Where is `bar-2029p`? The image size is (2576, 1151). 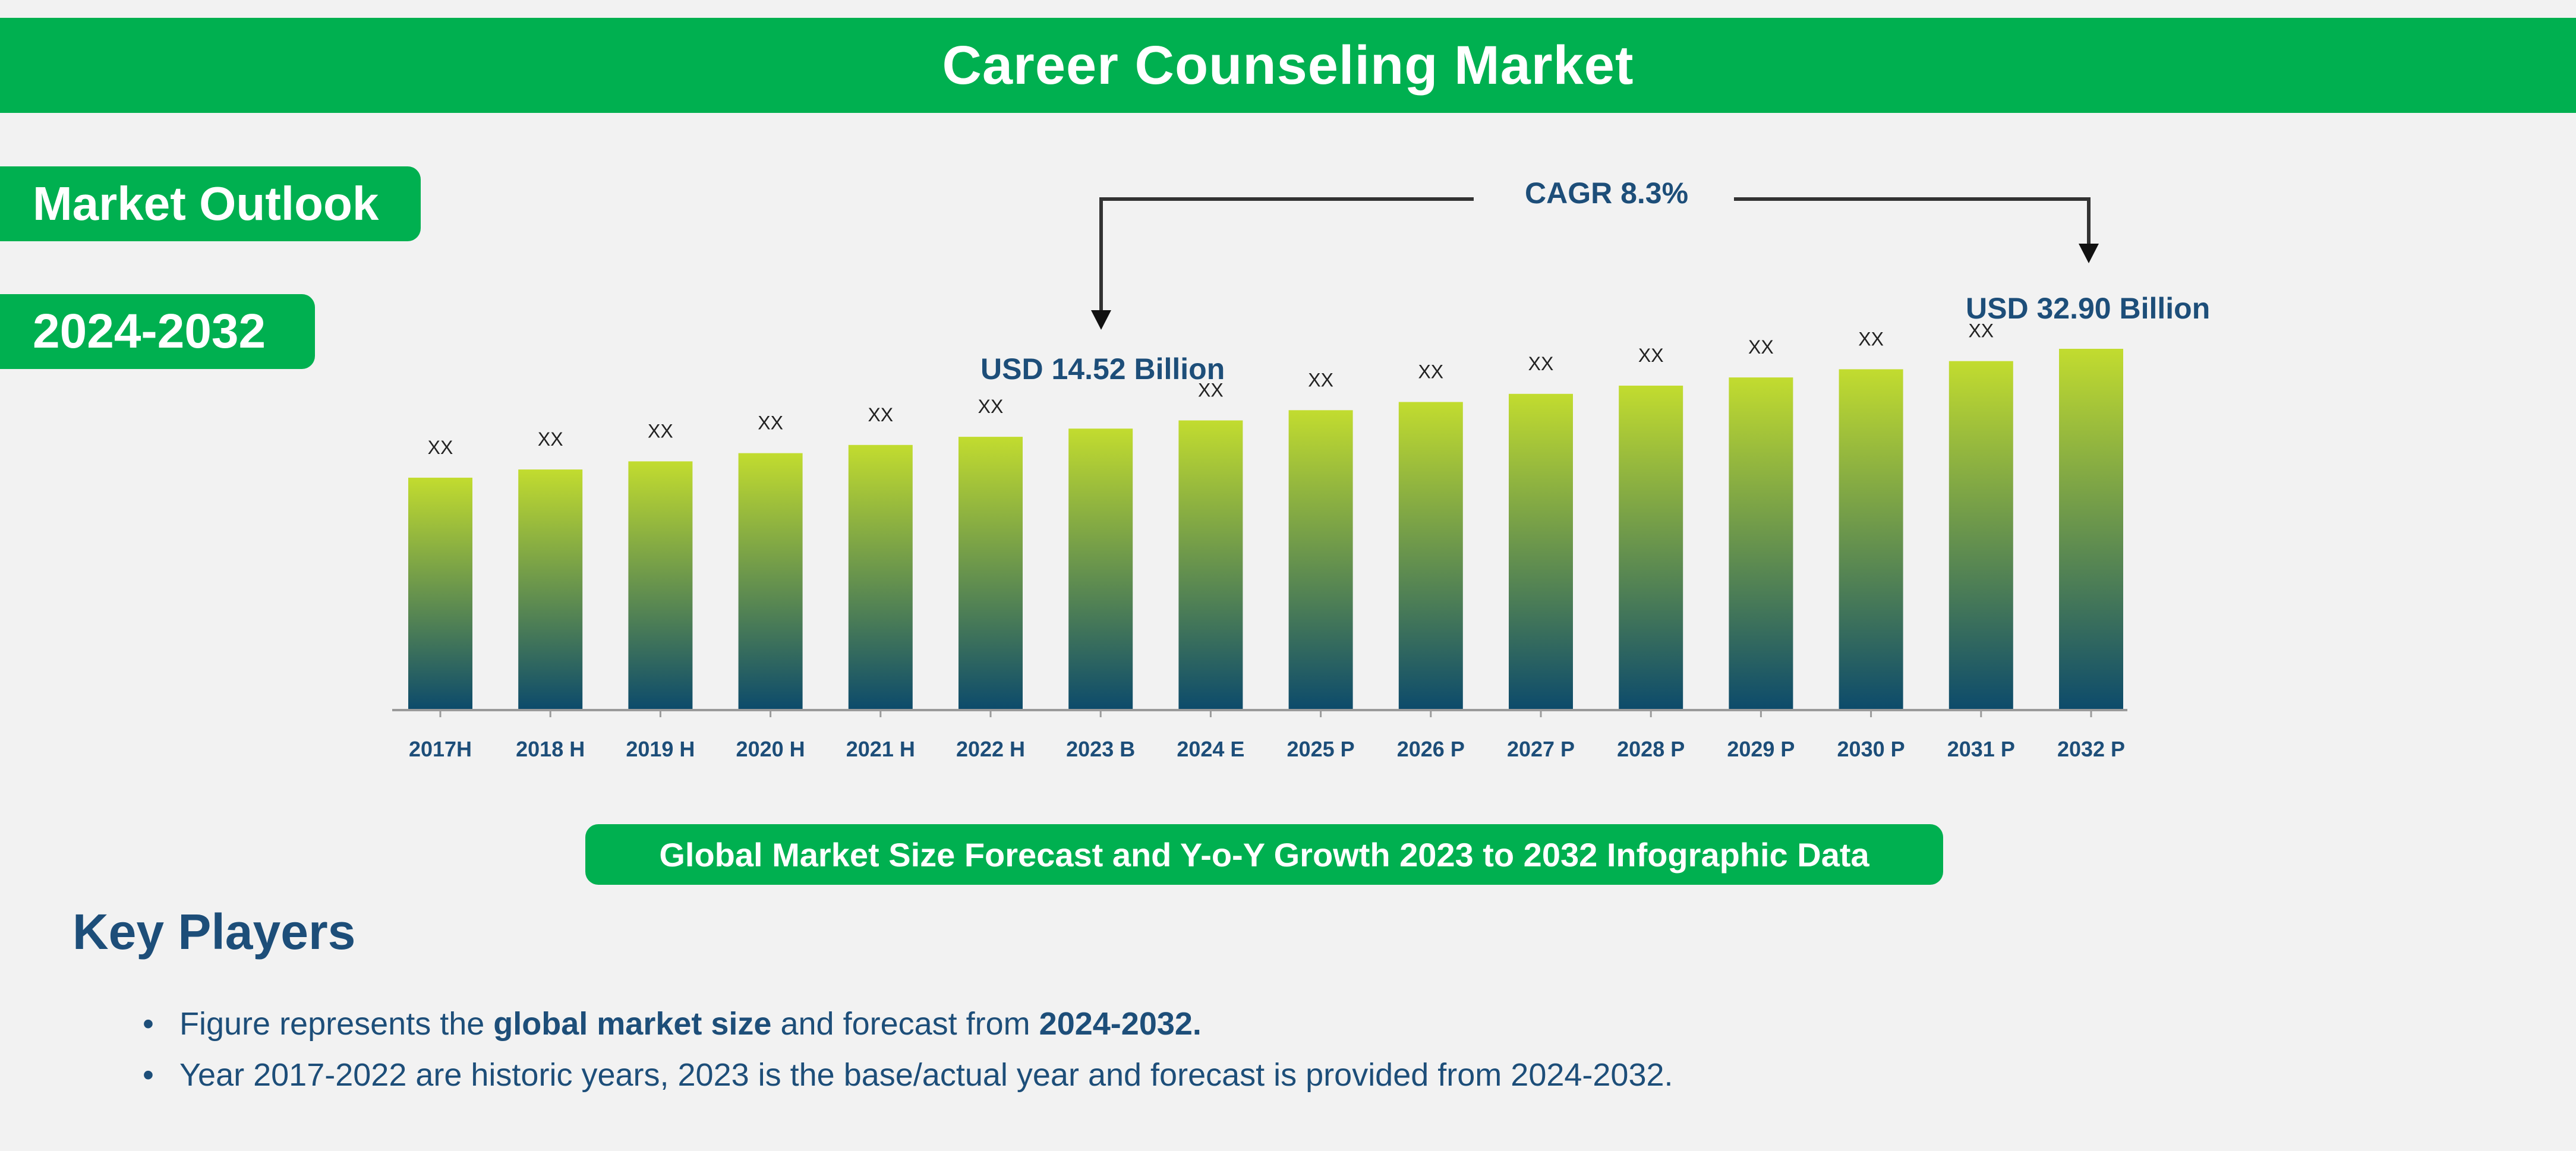
bar-2029p is located at coordinates (1761, 543).